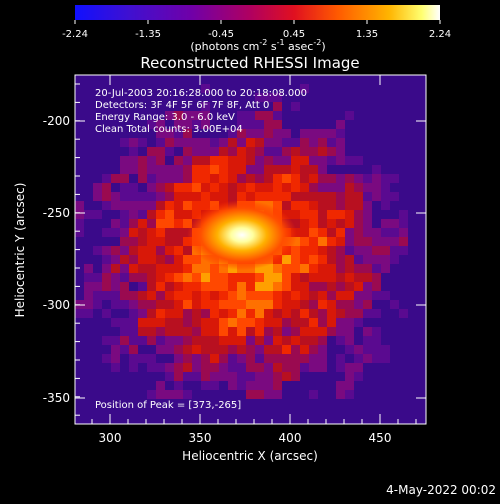  What do you see at coordinates (165, 117) in the screenshot?
I see `info-line-energy: Energy Range: 3.0 - 6.0 keV` at bounding box center [165, 117].